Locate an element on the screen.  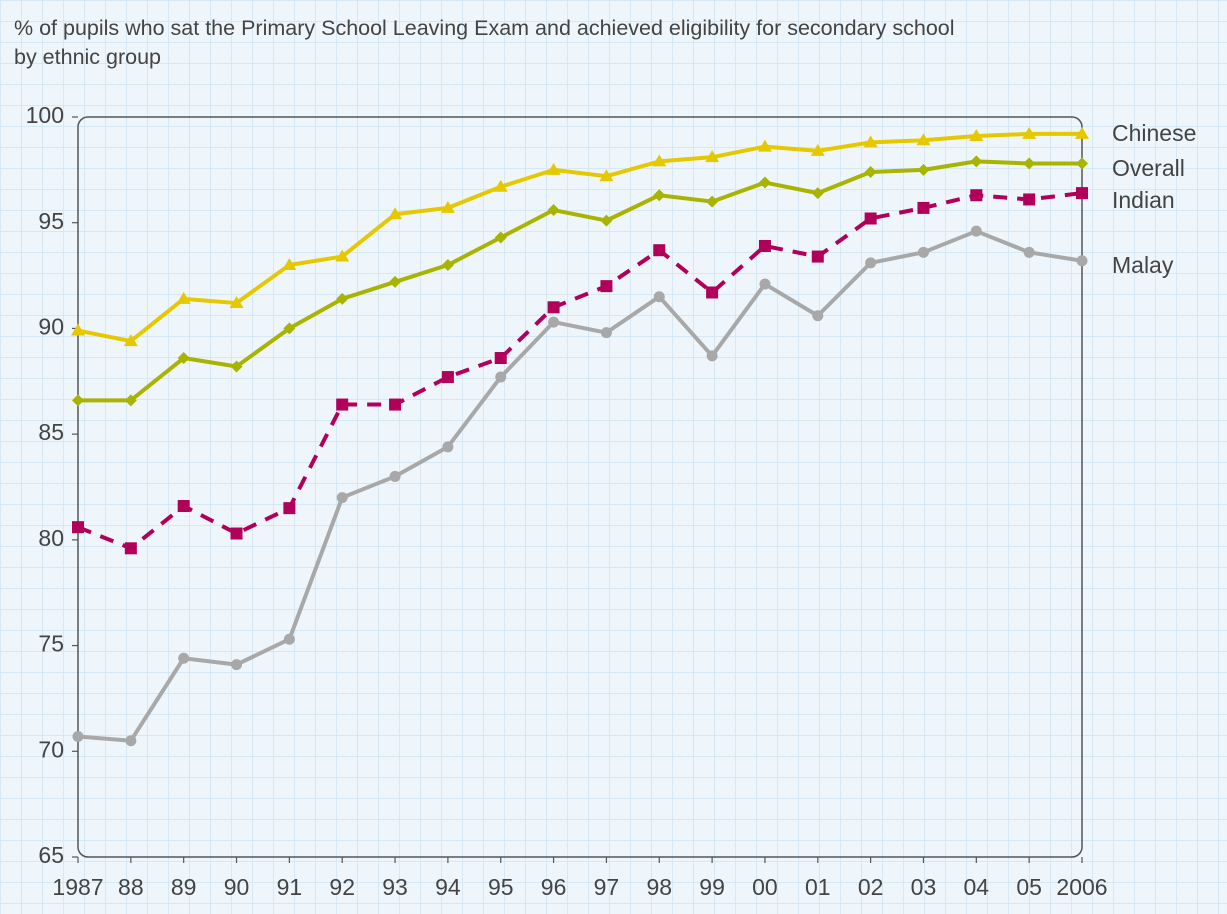
x-tick-label: 04 is located at coordinates (977, 887).